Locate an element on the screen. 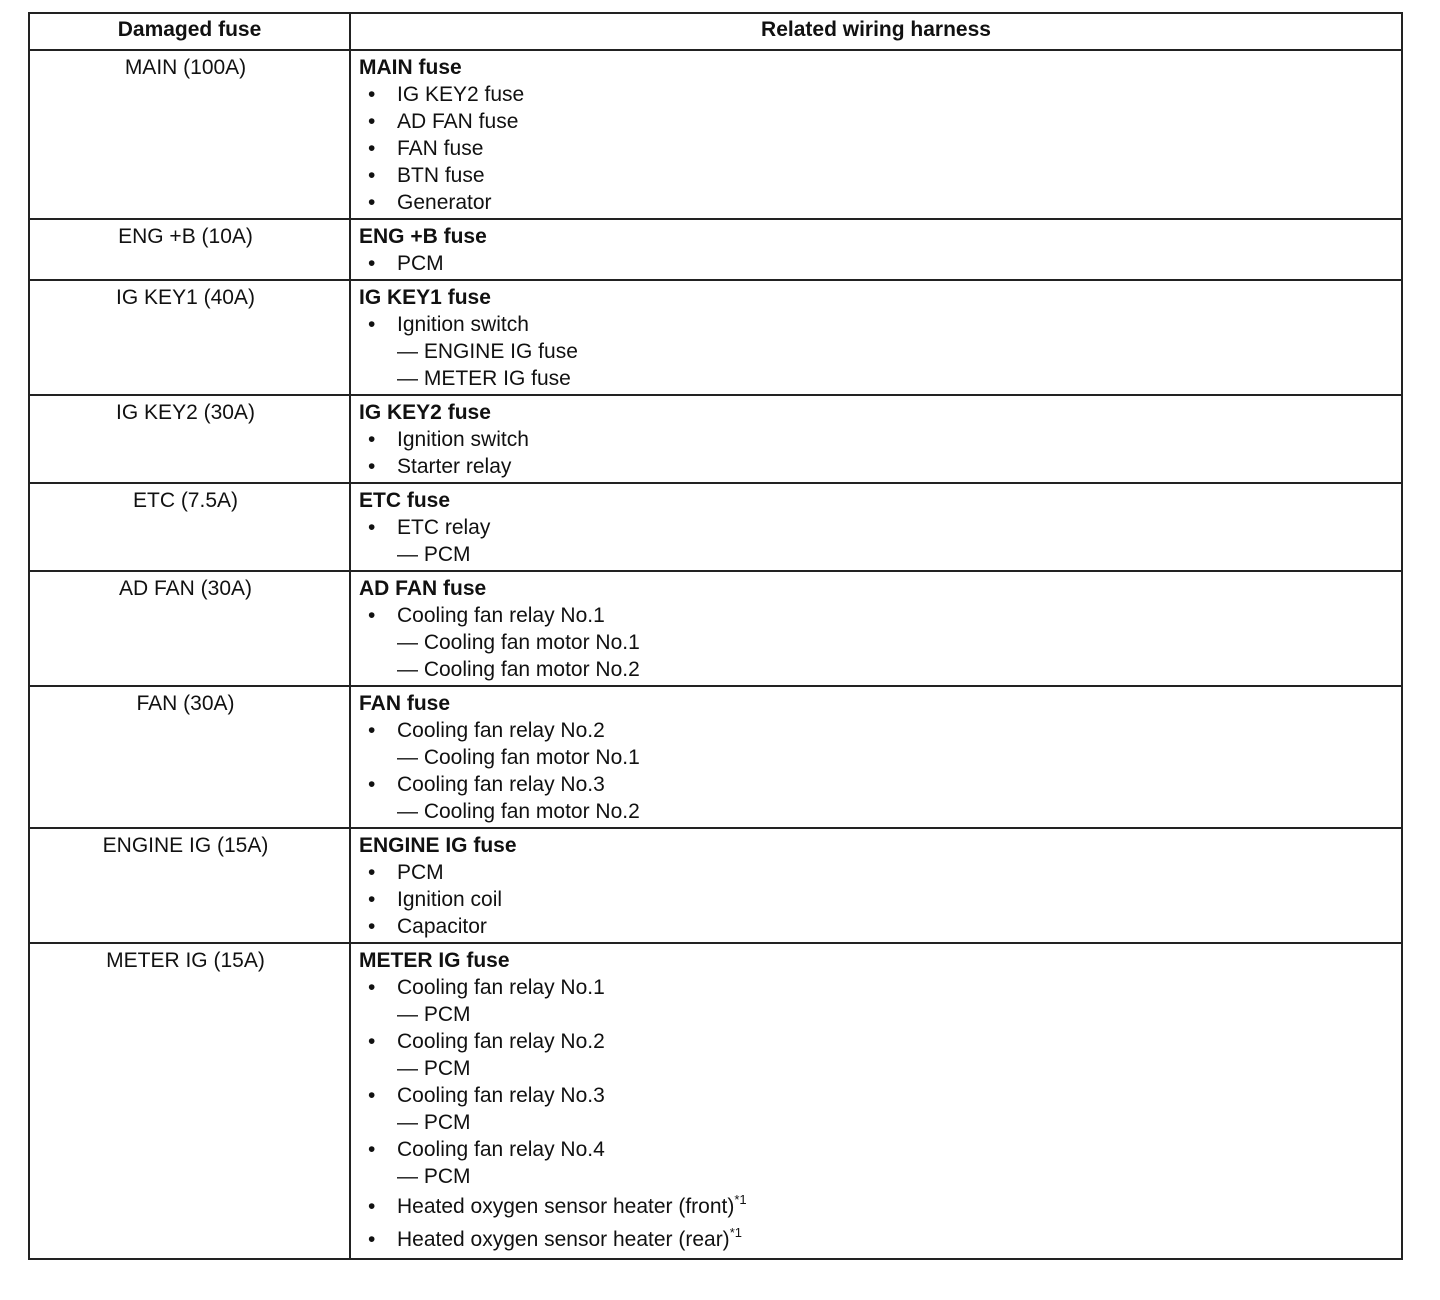 This screenshot has height=1300, width=1440. related-harness-cell: ETC fuse • ETC relay — PCM is located at coordinates (876, 527).